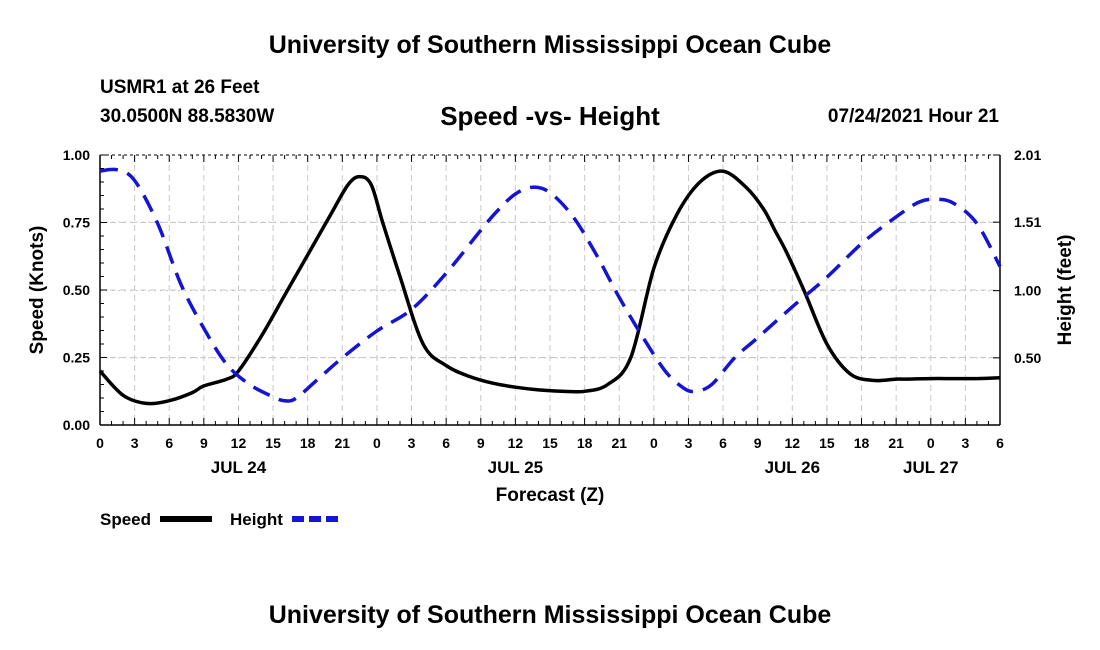 This screenshot has height=650, width=1100. Describe the element at coordinates (76, 290) in the screenshot. I see `y-tick-label: 0.50` at that location.